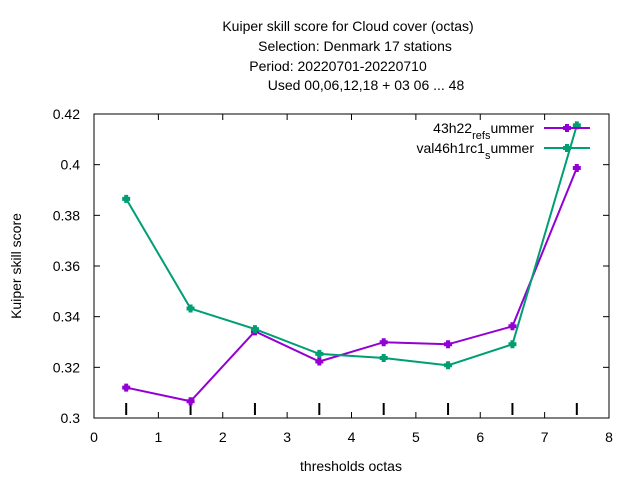  Describe the element at coordinates (338, 66) in the screenshot. I see `title-line-3: Period: 20220701-20220710` at that location.